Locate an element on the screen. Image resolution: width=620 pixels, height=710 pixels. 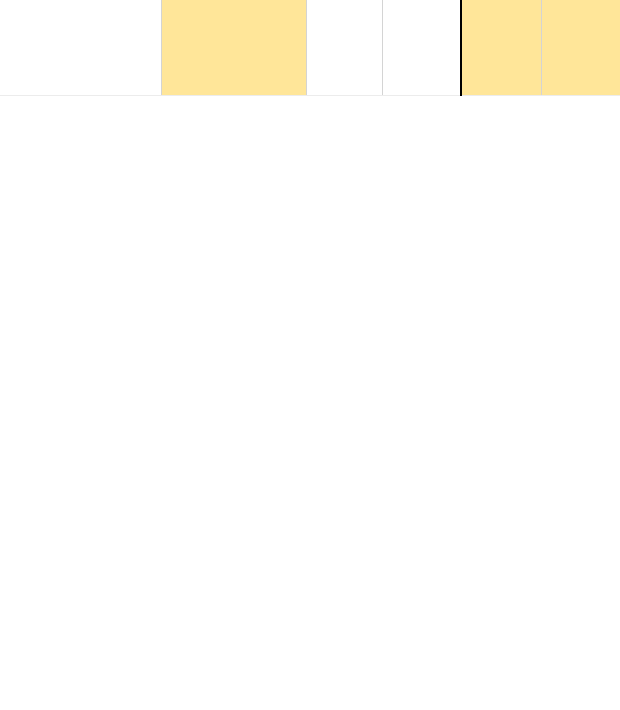
salary-table is located at coordinates (310, 48).